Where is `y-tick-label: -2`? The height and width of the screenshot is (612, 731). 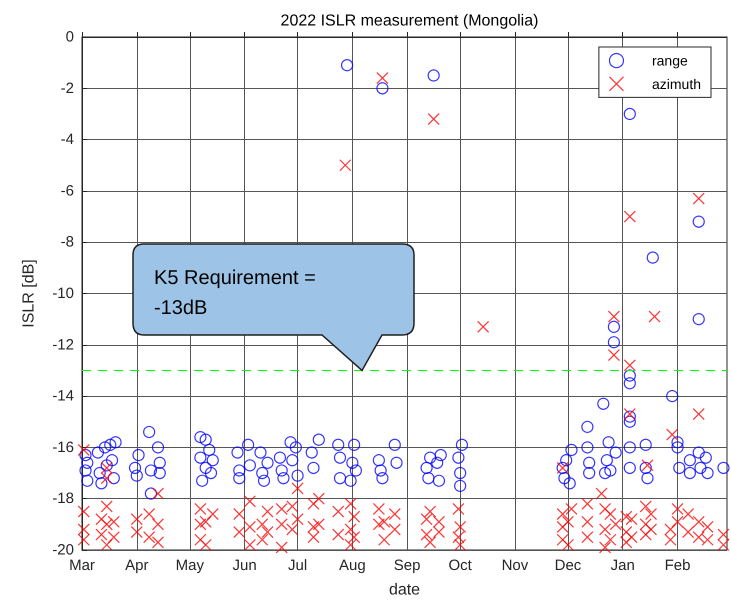 y-tick-label: -2 is located at coordinates (67, 88).